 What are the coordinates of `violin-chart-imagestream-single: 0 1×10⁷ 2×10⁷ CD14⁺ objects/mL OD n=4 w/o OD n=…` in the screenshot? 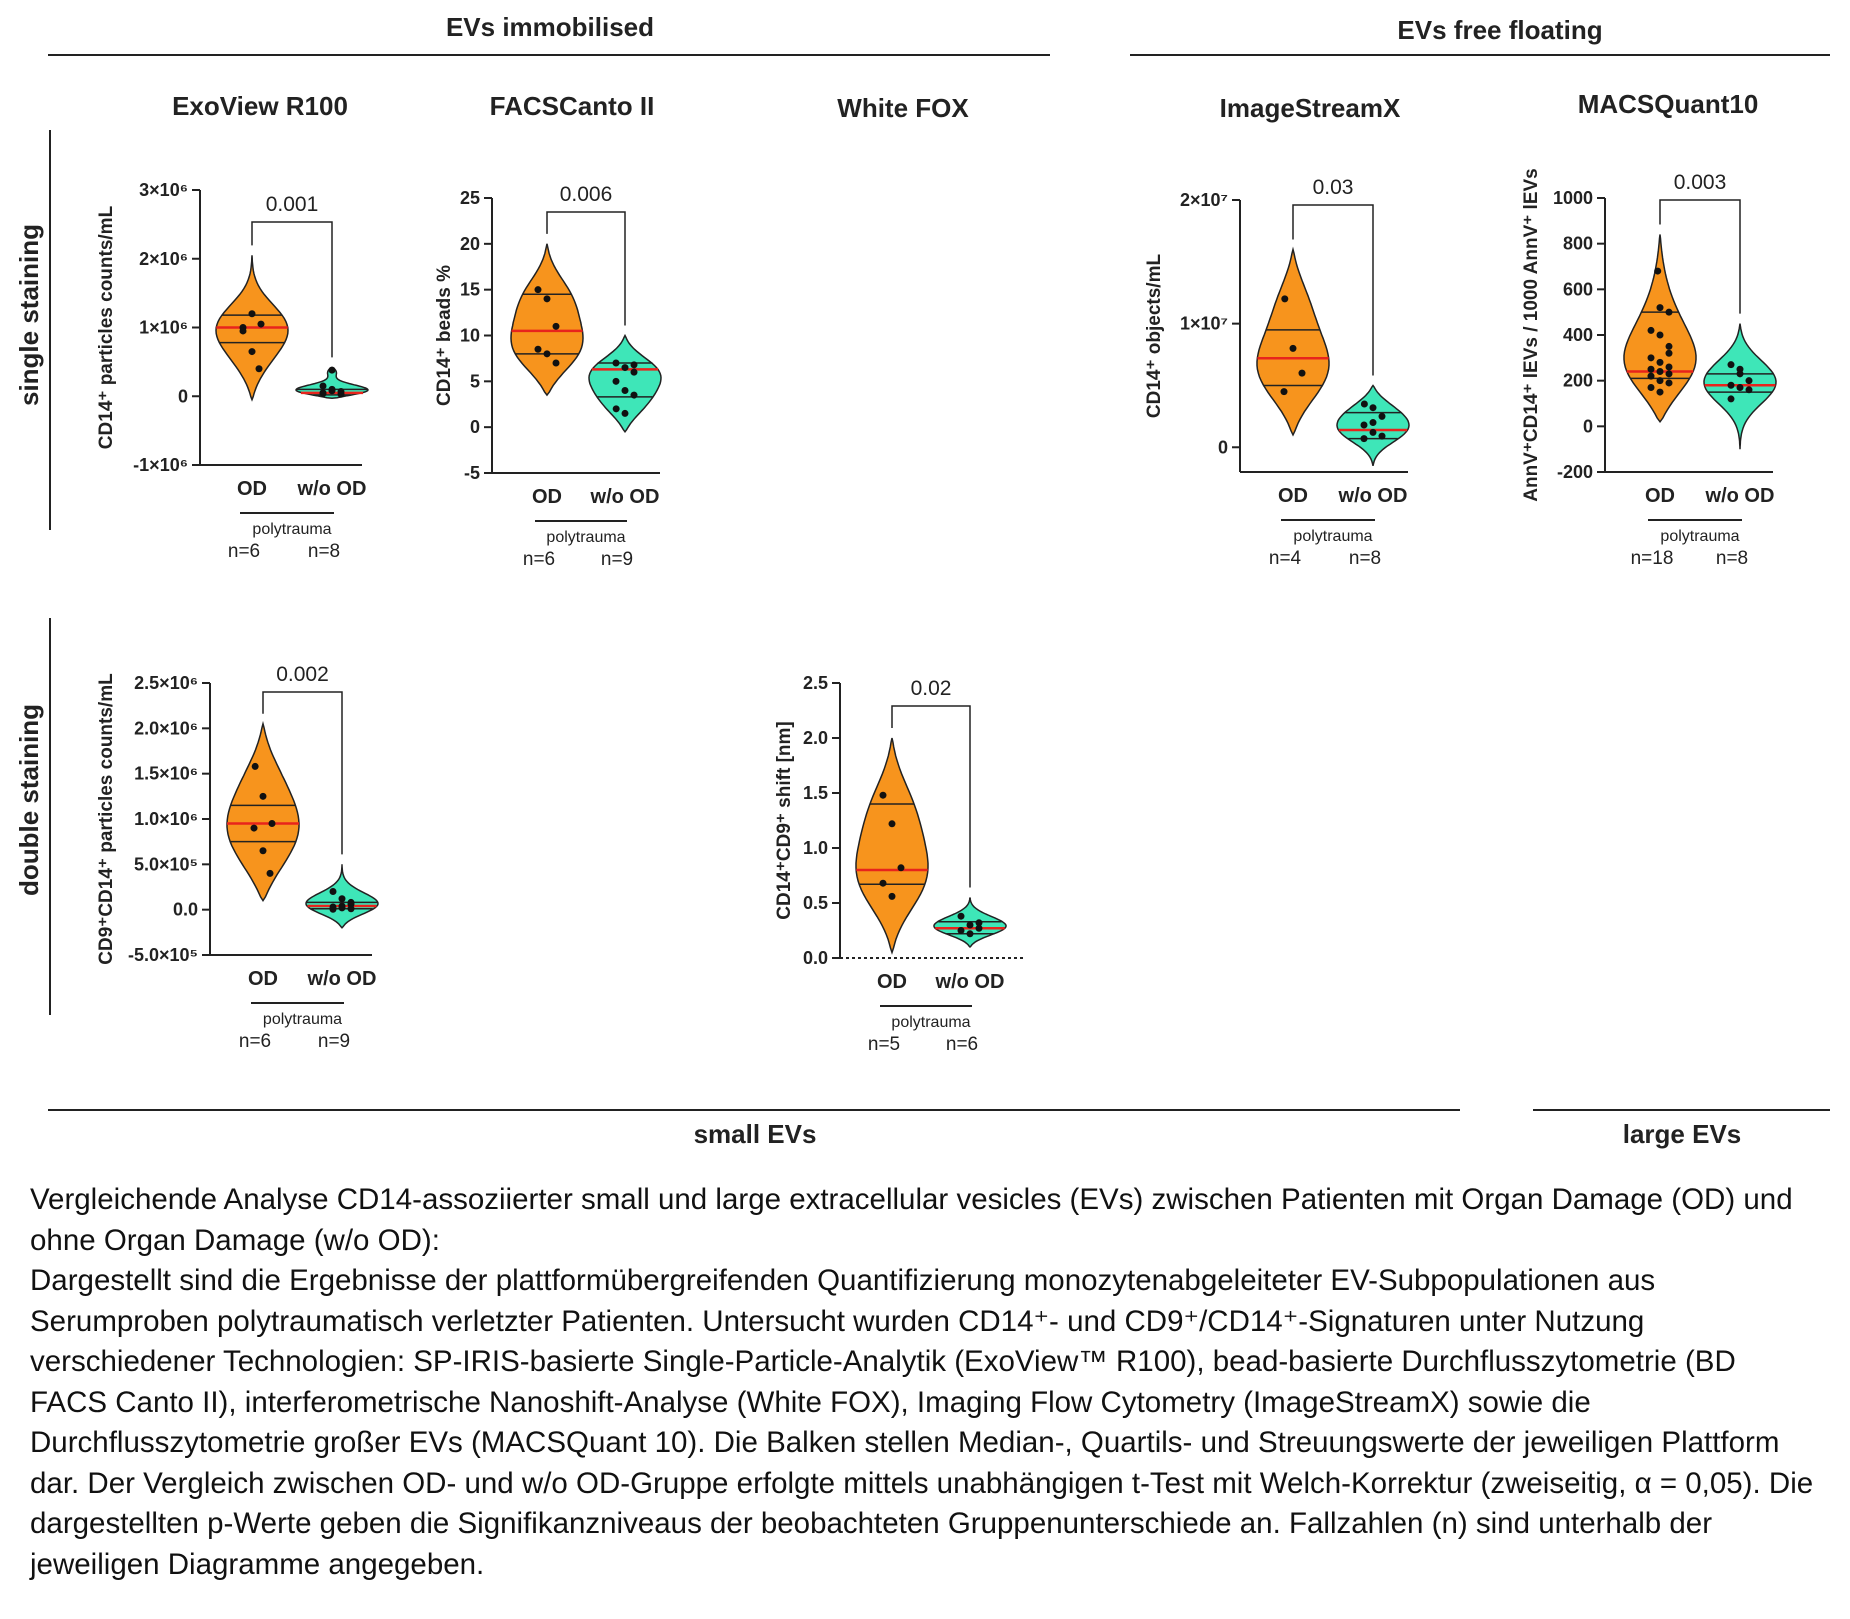 It's located at (1277, 372).